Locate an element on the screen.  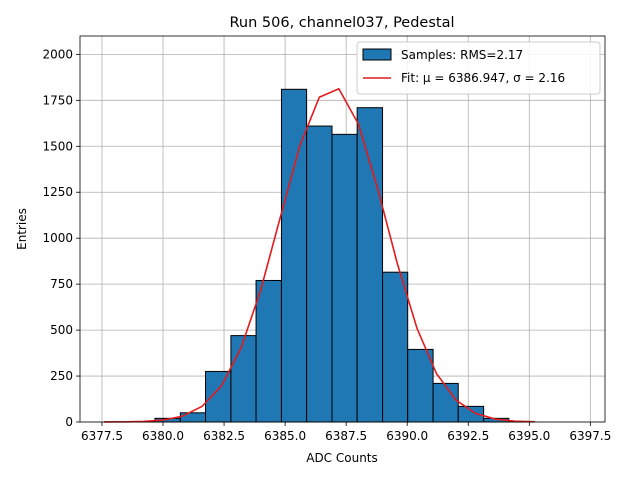
x-tick-label: 6382.5 is located at coordinates (224, 436).